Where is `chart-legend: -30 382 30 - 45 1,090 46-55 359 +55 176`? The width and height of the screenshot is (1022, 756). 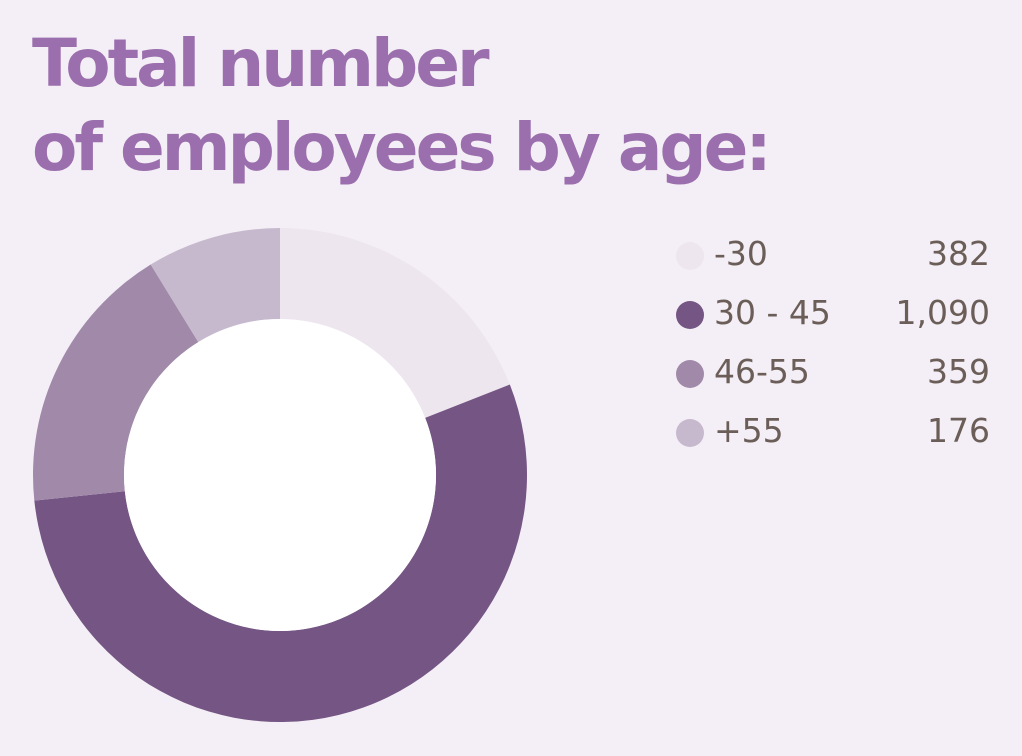 chart-legend: -30 382 30 - 45 1,090 46-55 359 +55 176 is located at coordinates (832, 346).